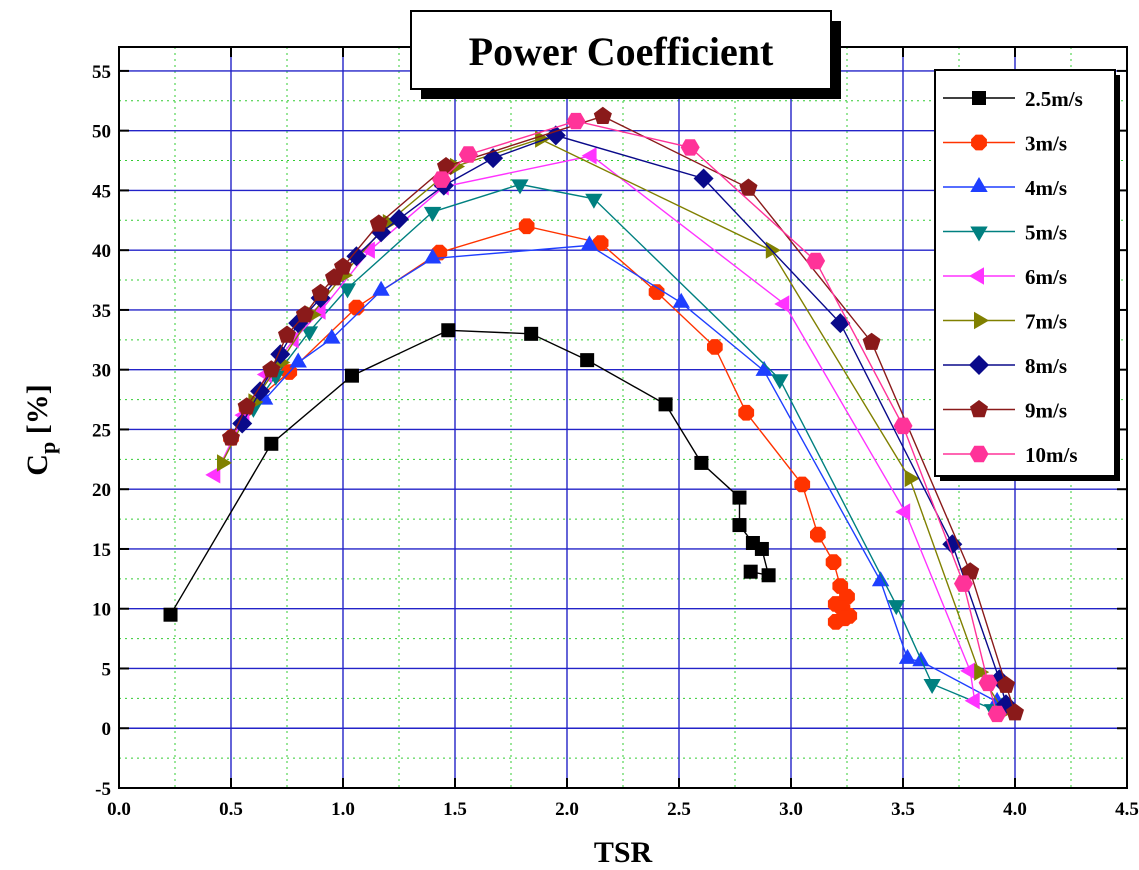  Describe the element at coordinates (101, 610) in the screenshot. I see `y-tick-label: 10` at that location.